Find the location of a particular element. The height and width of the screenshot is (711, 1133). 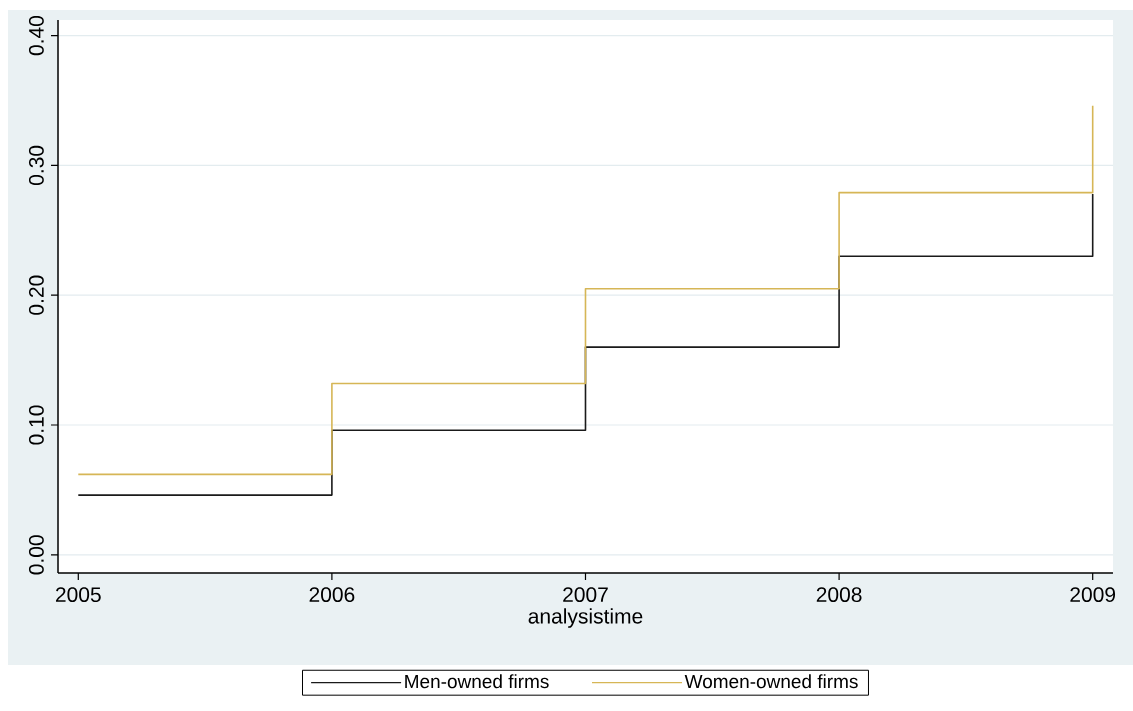

legend-label: Men-owned firms is located at coordinates (477, 681).